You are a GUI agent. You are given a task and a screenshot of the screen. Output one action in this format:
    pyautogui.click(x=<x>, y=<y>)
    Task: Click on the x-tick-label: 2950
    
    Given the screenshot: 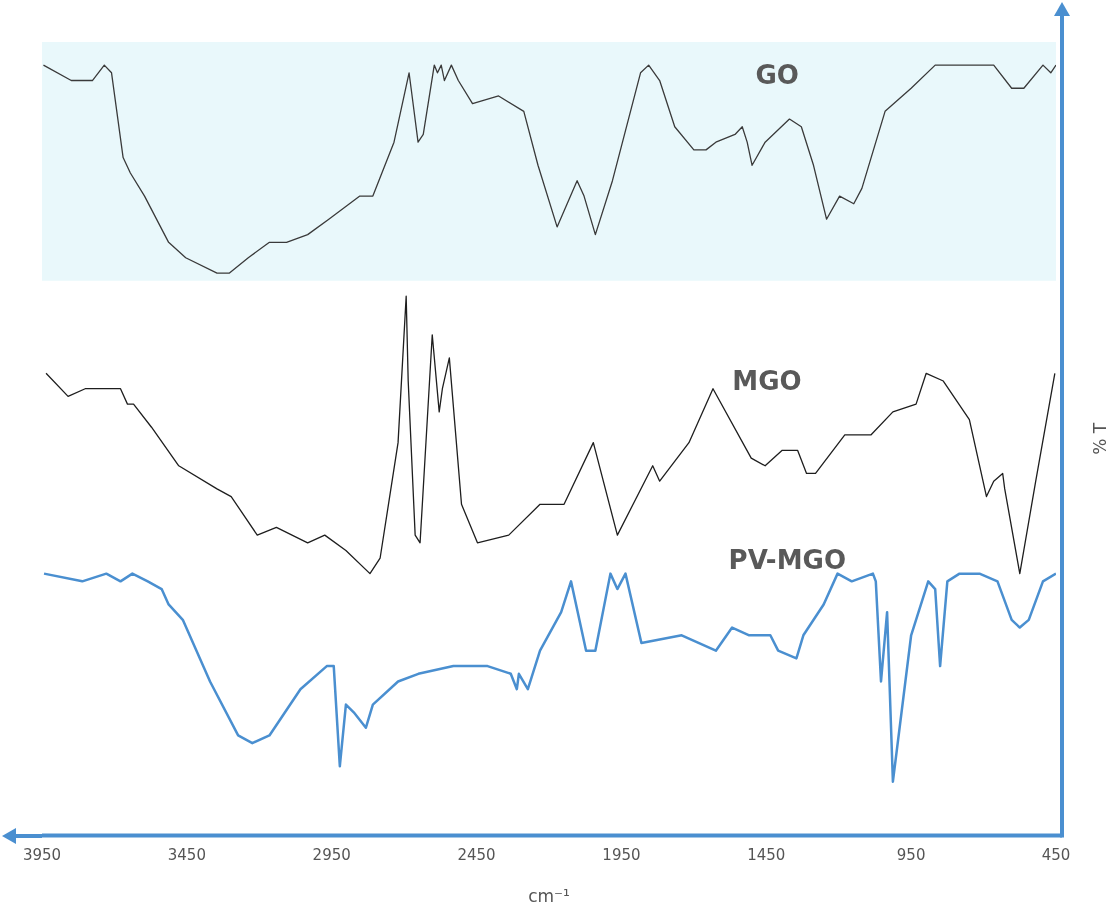 What is the action you would take?
    pyautogui.click(x=331, y=855)
    